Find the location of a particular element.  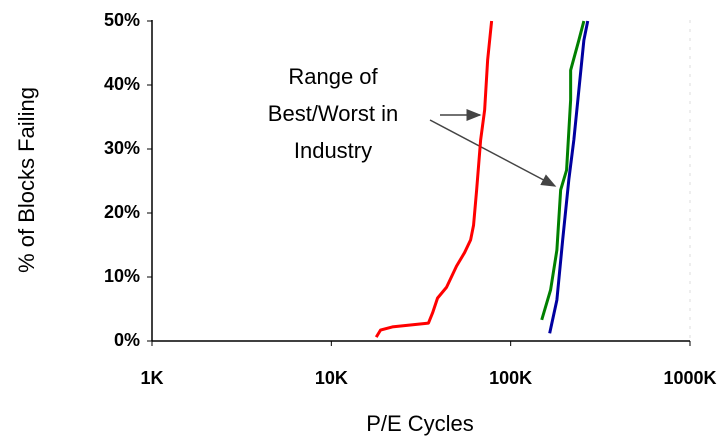

x-tick-label: 1K is located at coordinates (151, 378).